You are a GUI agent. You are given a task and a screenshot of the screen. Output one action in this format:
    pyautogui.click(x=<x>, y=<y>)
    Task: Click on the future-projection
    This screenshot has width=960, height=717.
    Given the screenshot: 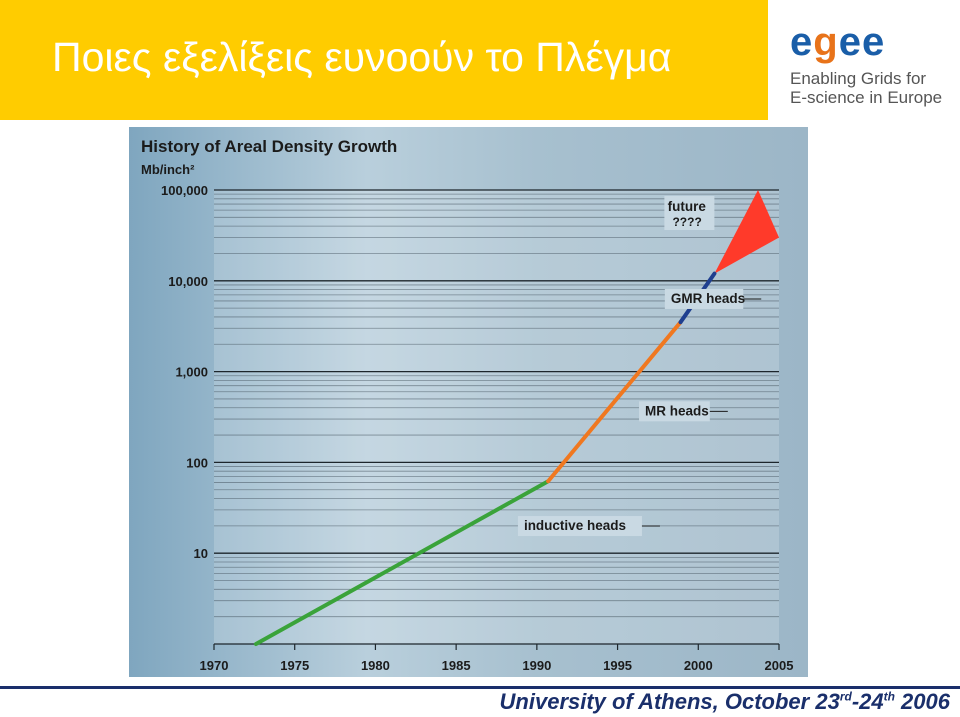 What is the action you would take?
    pyautogui.click(x=746, y=232)
    